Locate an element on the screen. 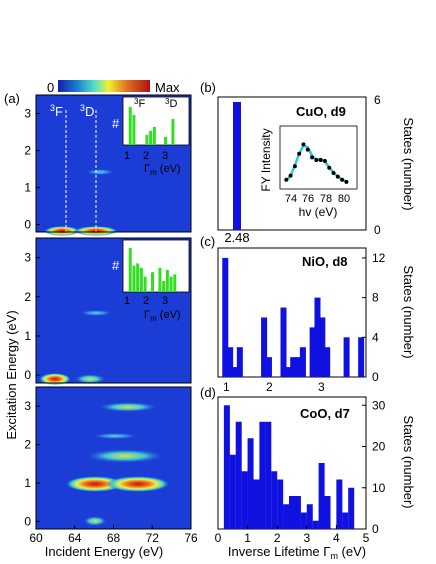  inset-top-hash: # is located at coordinates (116, 123).